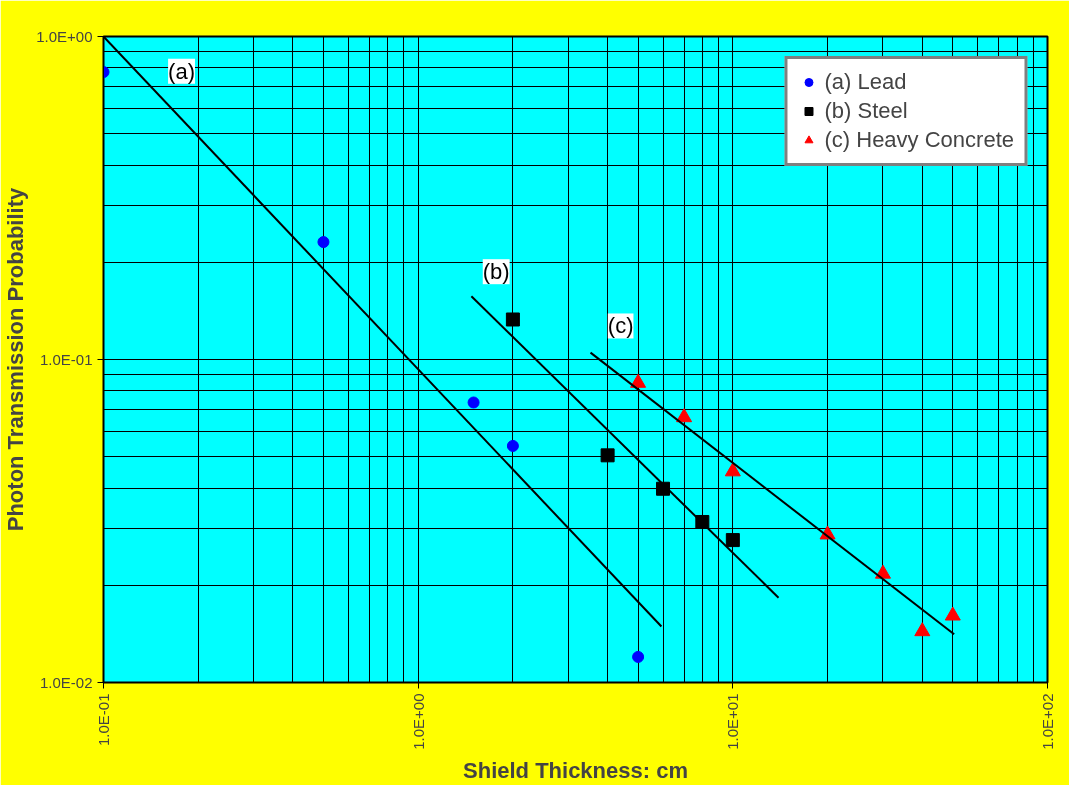 The image size is (1069, 785). Describe the element at coordinates (733, 721) in the screenshot. I see `x-tick-label: 1.0E+01` at that location.